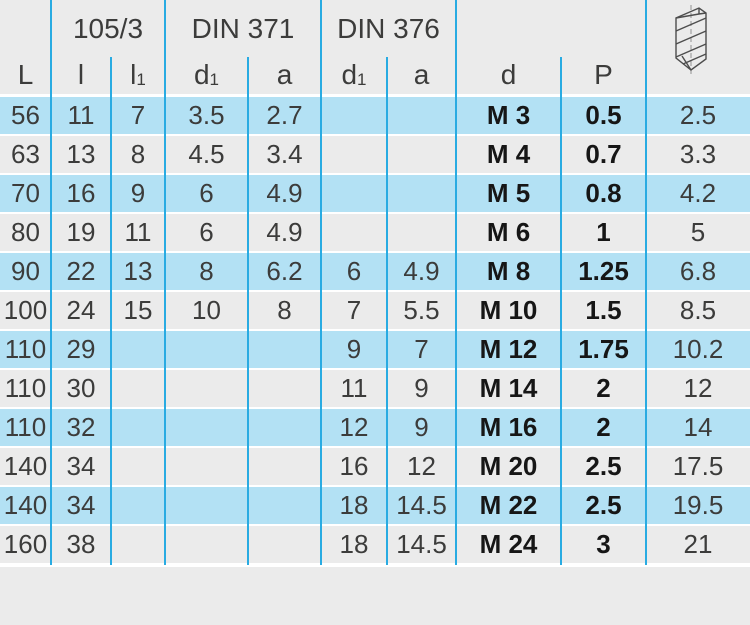 The width and height of the screenshot is (750, 625). What do you see at coordinates (508, 349) in the screenshot?
I see `cell-d: M 12` at bounding box center [508, 349].